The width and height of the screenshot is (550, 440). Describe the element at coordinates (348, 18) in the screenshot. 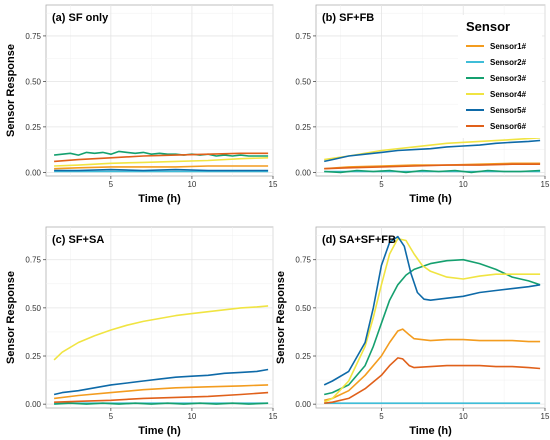

I see `panel-title: (b) SF+FB` at that location.